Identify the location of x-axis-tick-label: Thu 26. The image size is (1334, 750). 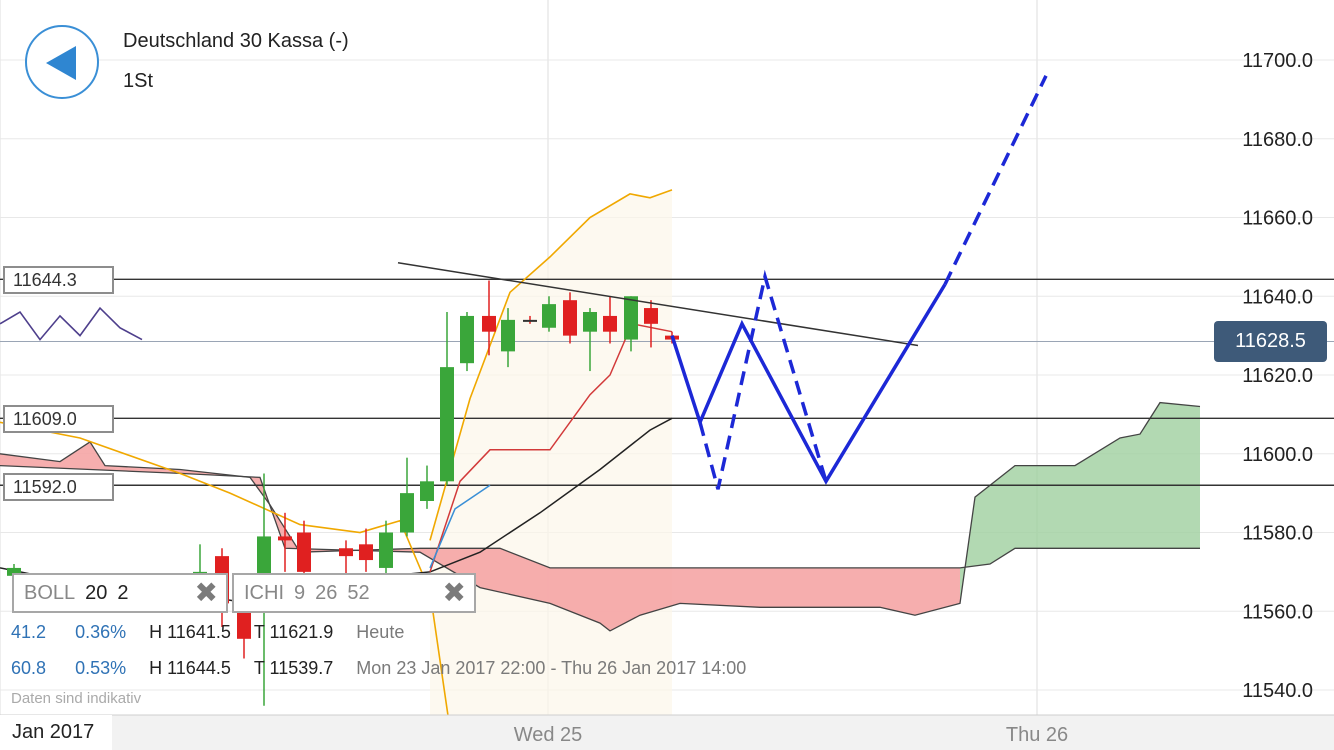
(1037, 735).